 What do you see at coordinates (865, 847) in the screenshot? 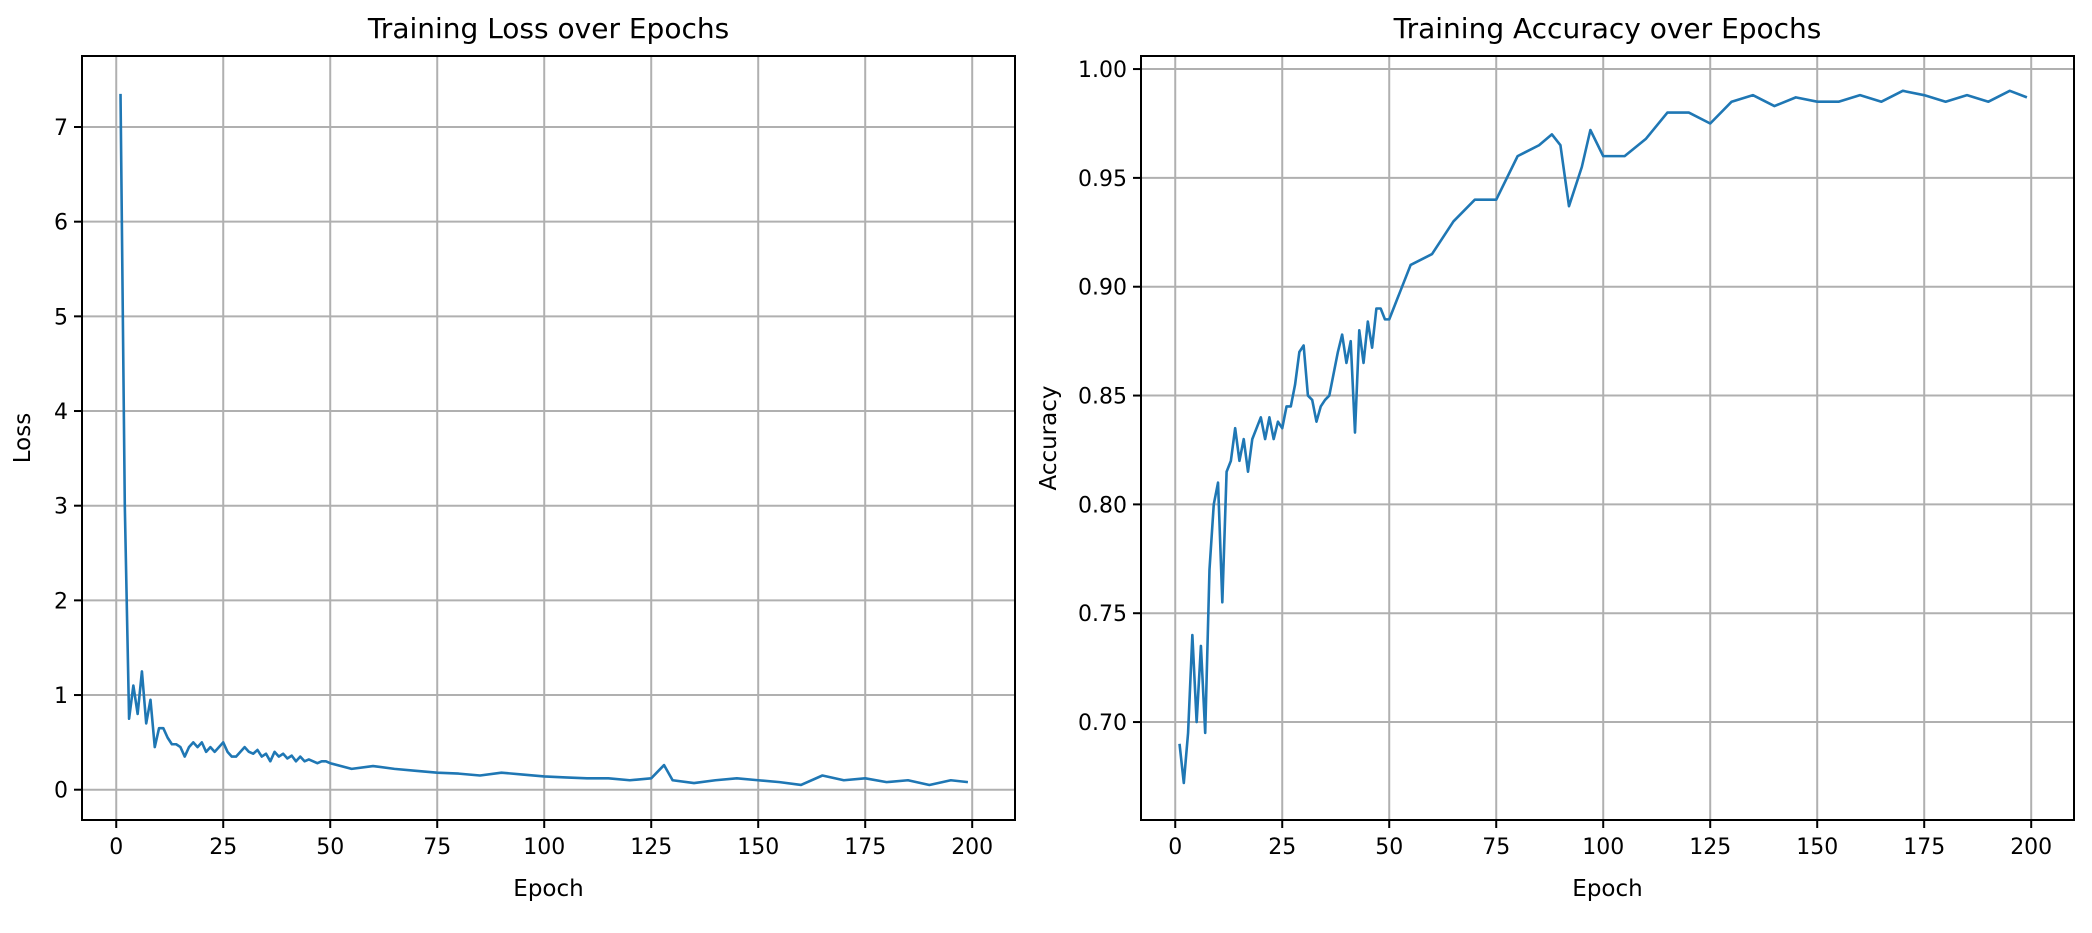
I see `loss-x-tick-label: 175` at bounding box center [865, 847].